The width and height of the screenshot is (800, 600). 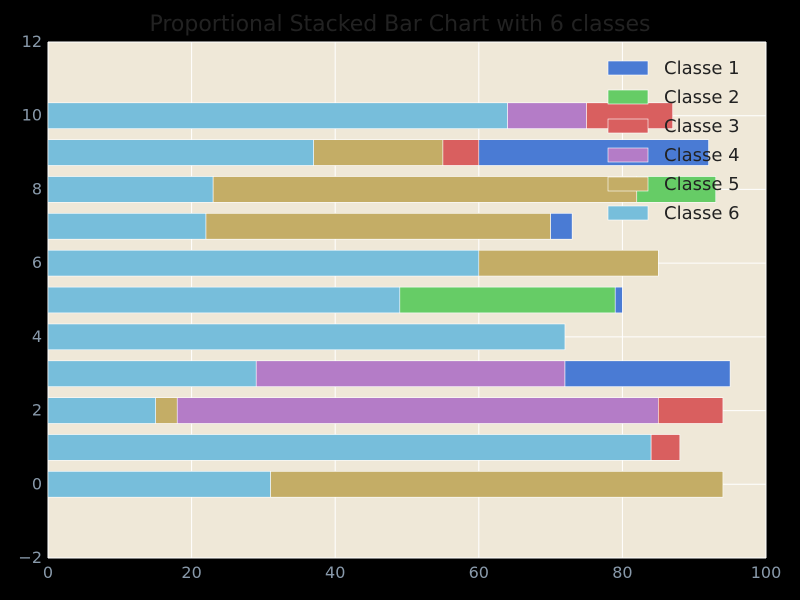 What do you see at coordinates (702, 213) in the screenshot?
I see `legend-label: Classe 6` at bounding box center [702, 213].